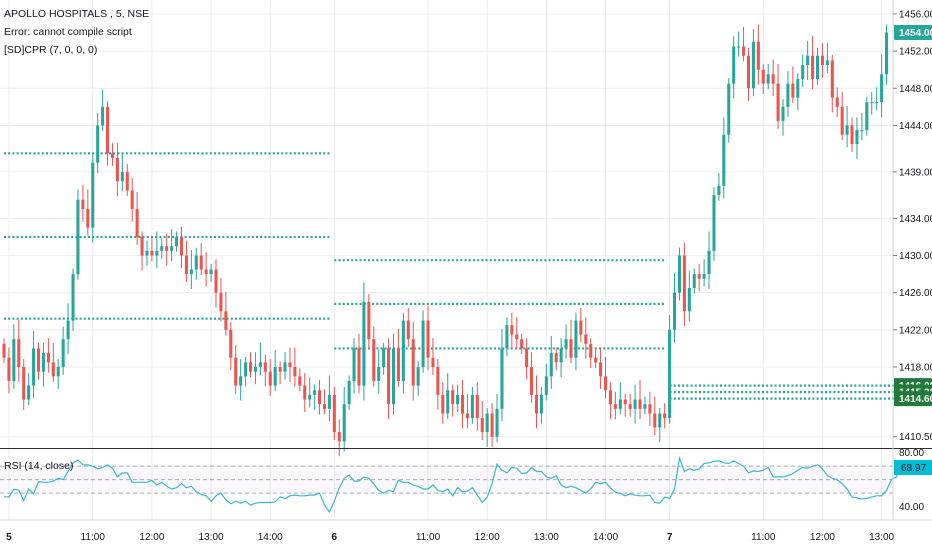  I want to click on cpr-legend: [SD]CPR (7, 0, 0, 0), so click(51, 50).